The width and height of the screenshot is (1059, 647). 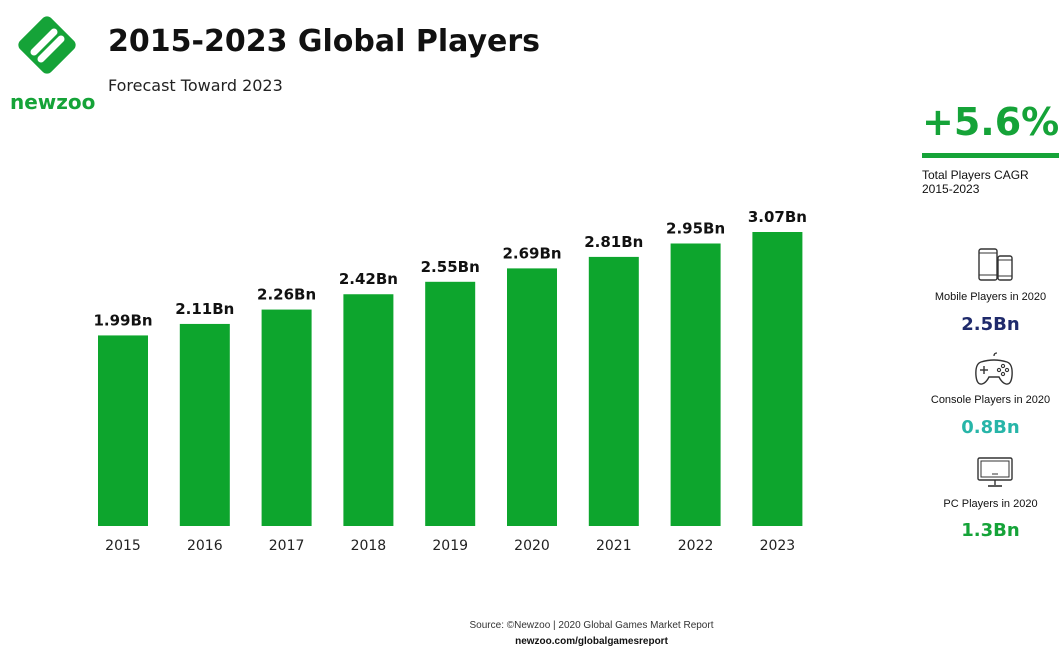 I want to click on bar-2018, so click(x=368, y=410).